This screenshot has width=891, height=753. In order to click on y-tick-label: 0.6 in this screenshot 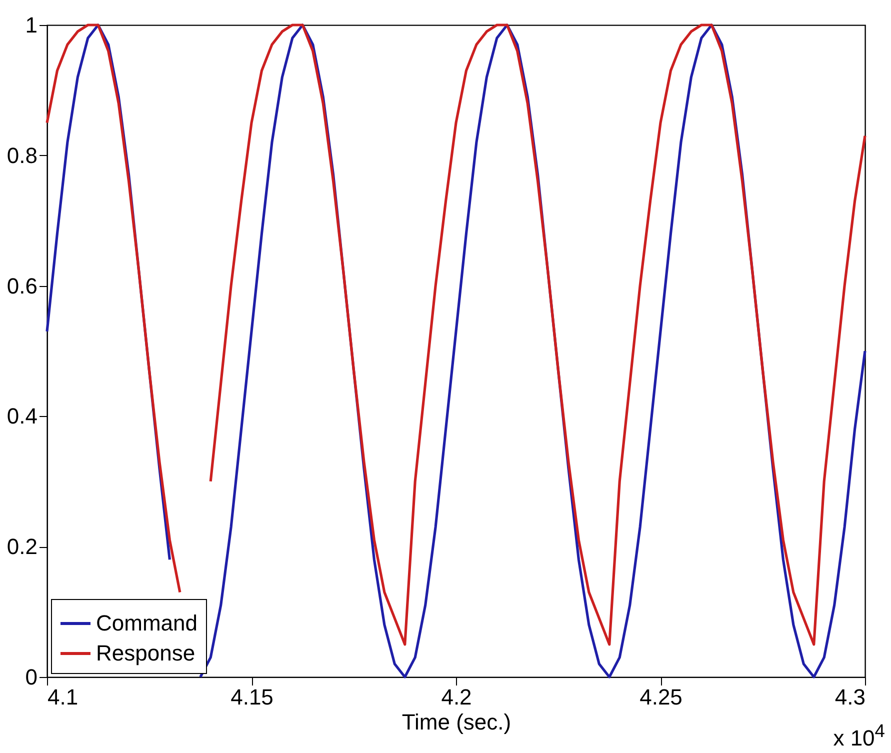, I will do `click(22, 285)`.